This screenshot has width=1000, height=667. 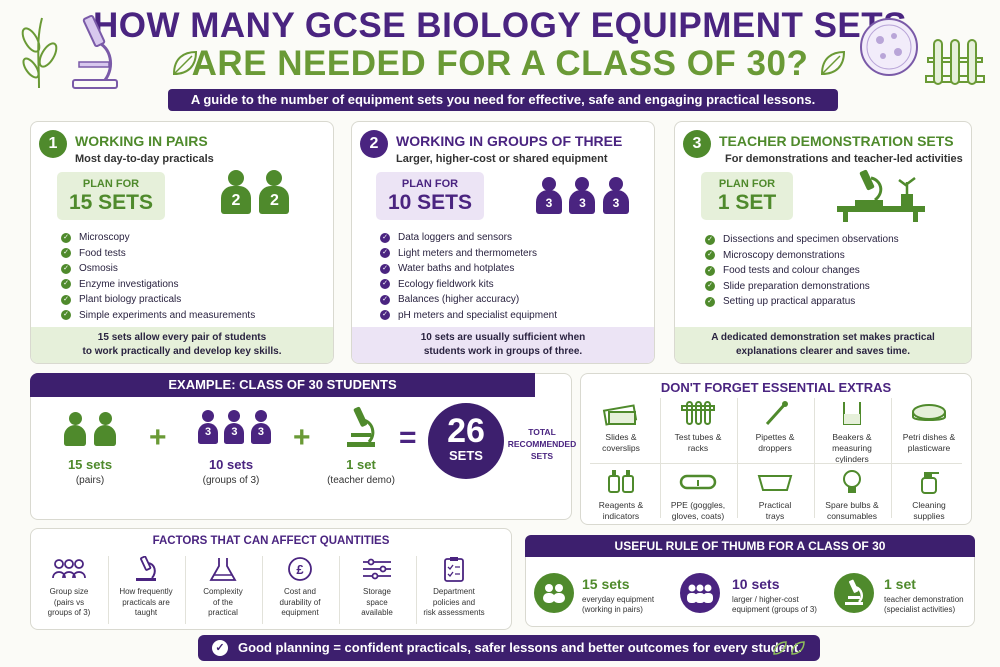 What do you see at coordinates (621, 510) in the screenshot?
I see `extra-item-label: Reagents & indicators` at bounding box center [621, 510].